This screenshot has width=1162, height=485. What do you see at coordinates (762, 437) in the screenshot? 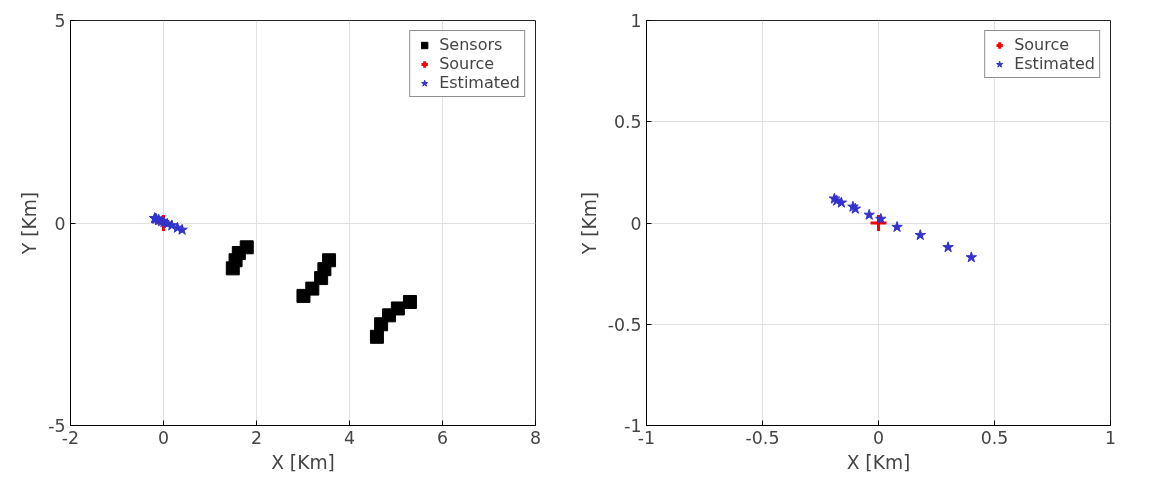
I see `x-tick-label: -0.5` at bounding box center [762, 437].